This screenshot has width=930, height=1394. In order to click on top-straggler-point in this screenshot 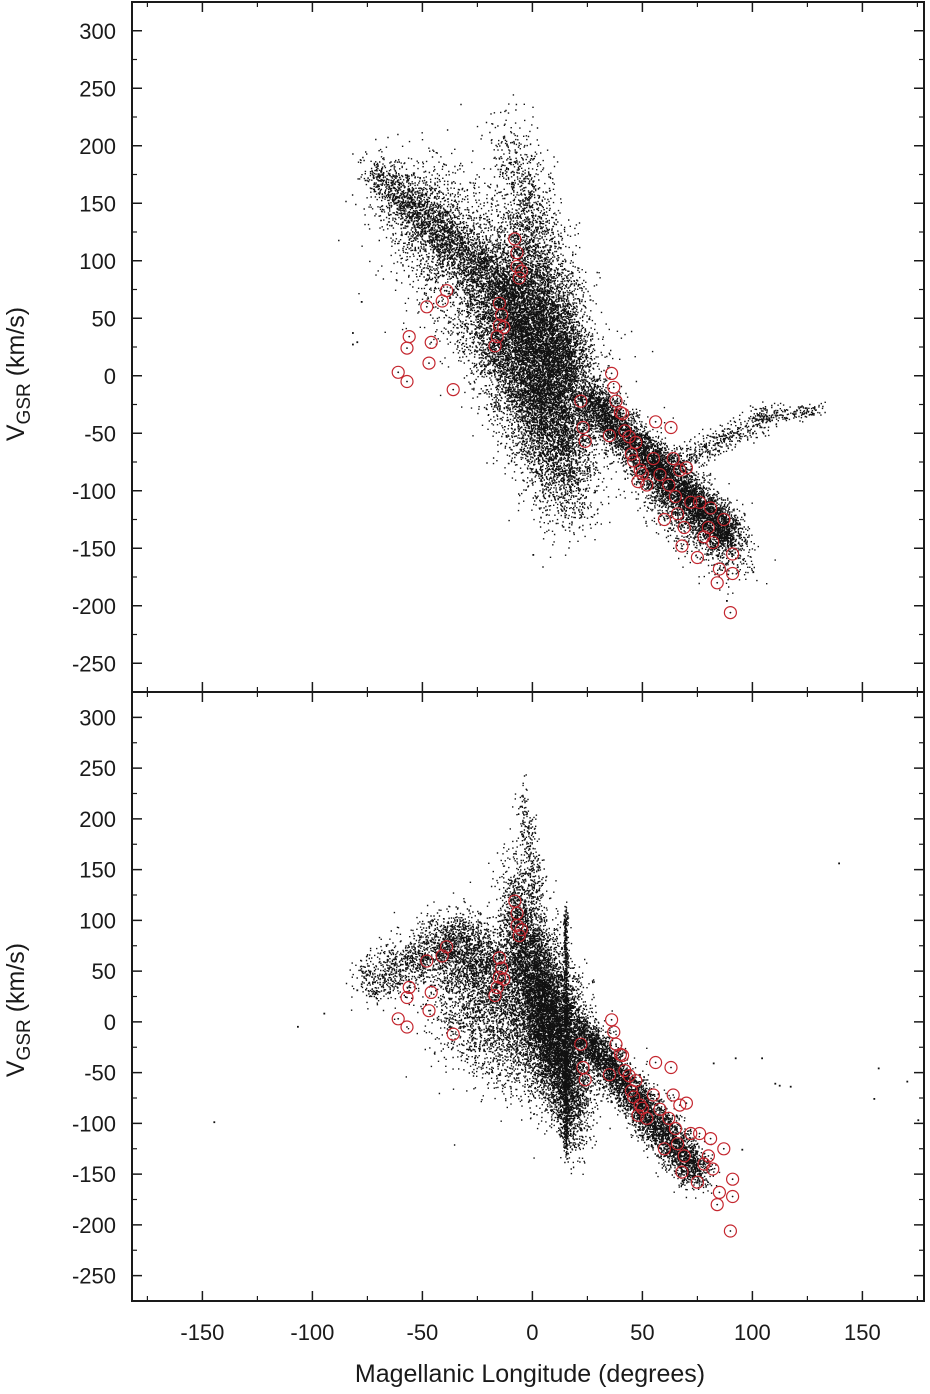, I will do `click(357, 342)`.